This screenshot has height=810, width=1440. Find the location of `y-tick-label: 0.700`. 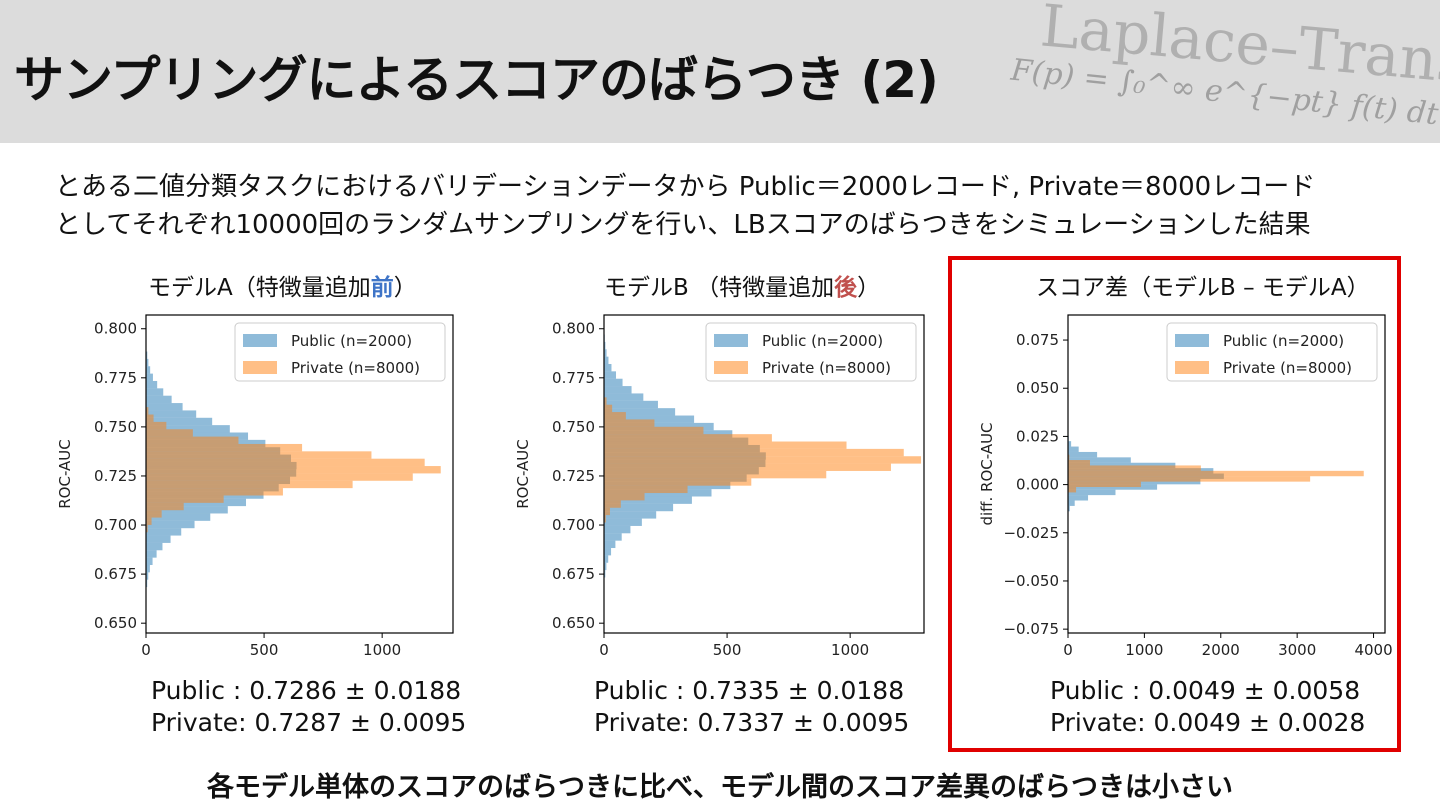

y-tick-label: 0.700 is located at coordinates (573, 525).